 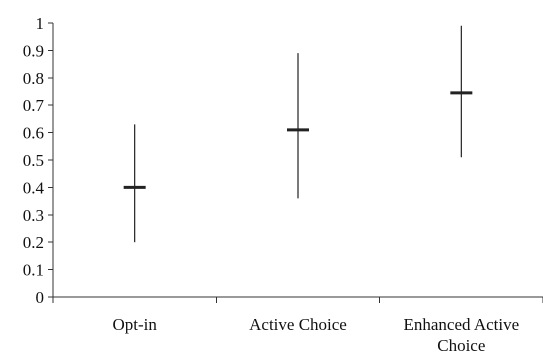 What do you see at coordinates (33, 133) in the screenshot?
I see `y-tick-label: 0.6` at bounding box center [33, 133].